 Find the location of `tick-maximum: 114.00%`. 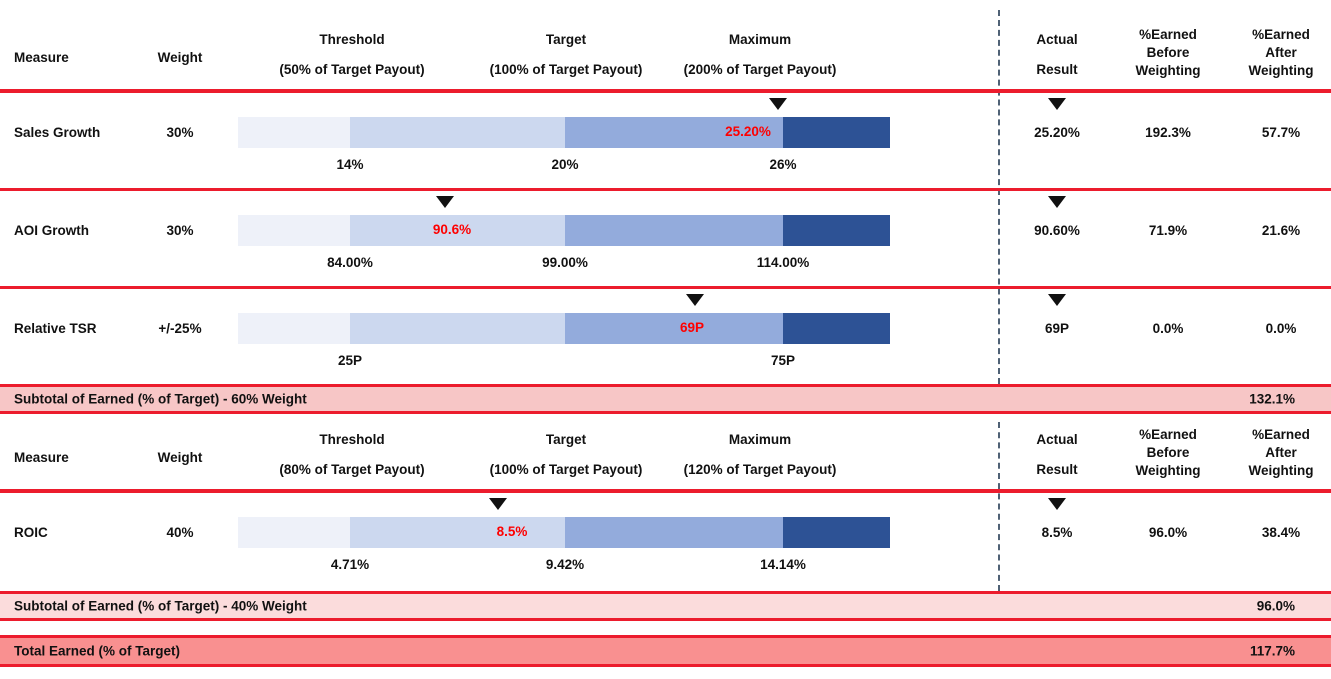

tick-maximum: 114.00% is located at coordinates (783, 262).